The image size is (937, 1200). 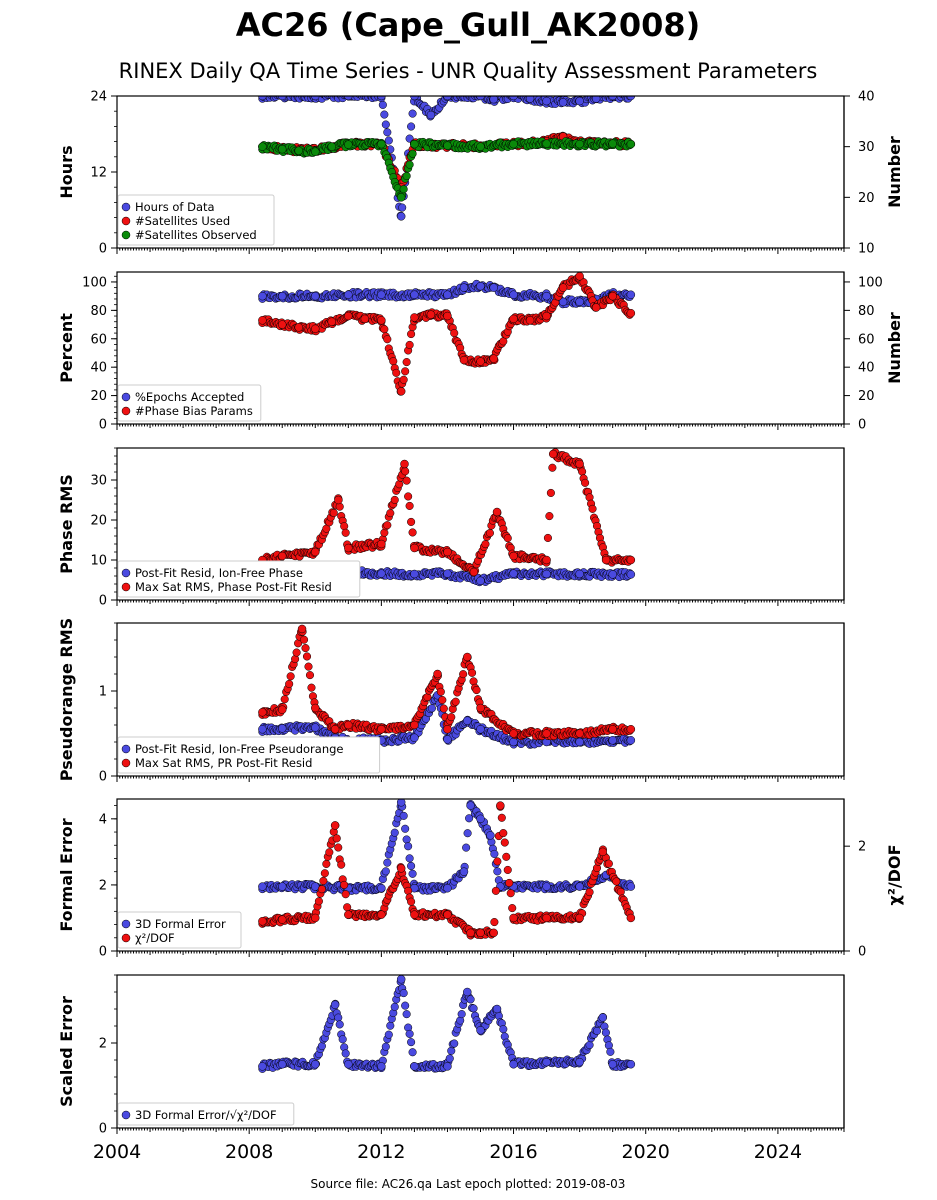 I want to click on y-tick-label: 60, so click(x=98, y=339).